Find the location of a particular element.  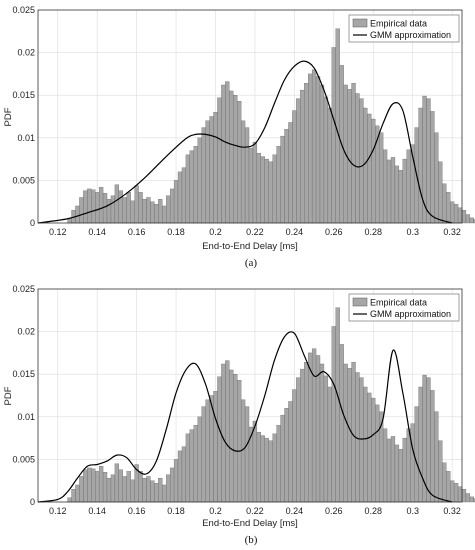

y-tick-label: 0.005 is located at coordinates (23, 459).